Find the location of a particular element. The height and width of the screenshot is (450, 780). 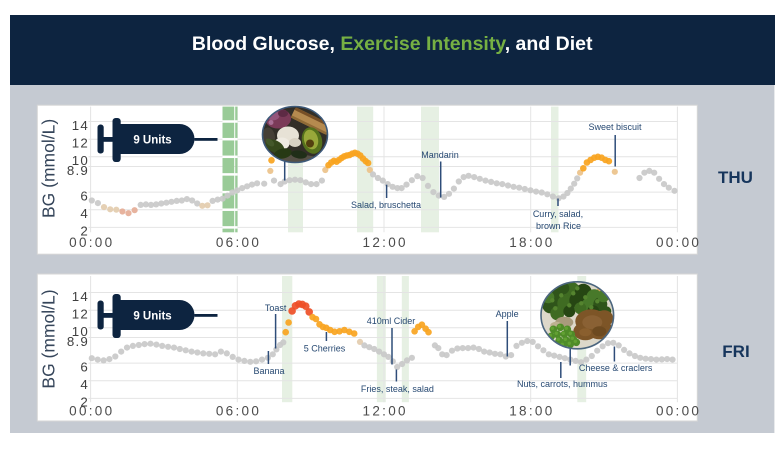

svg-text: FRI is located at coordinates (735, 351).